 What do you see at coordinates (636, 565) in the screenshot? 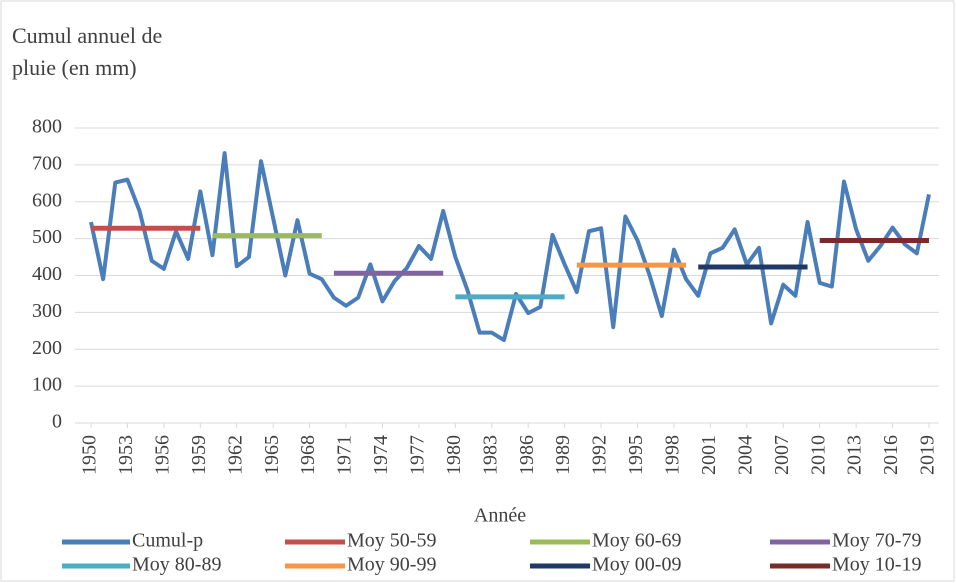
I see `legend-label: Moy 00-09` at bounding box center [636, 565].